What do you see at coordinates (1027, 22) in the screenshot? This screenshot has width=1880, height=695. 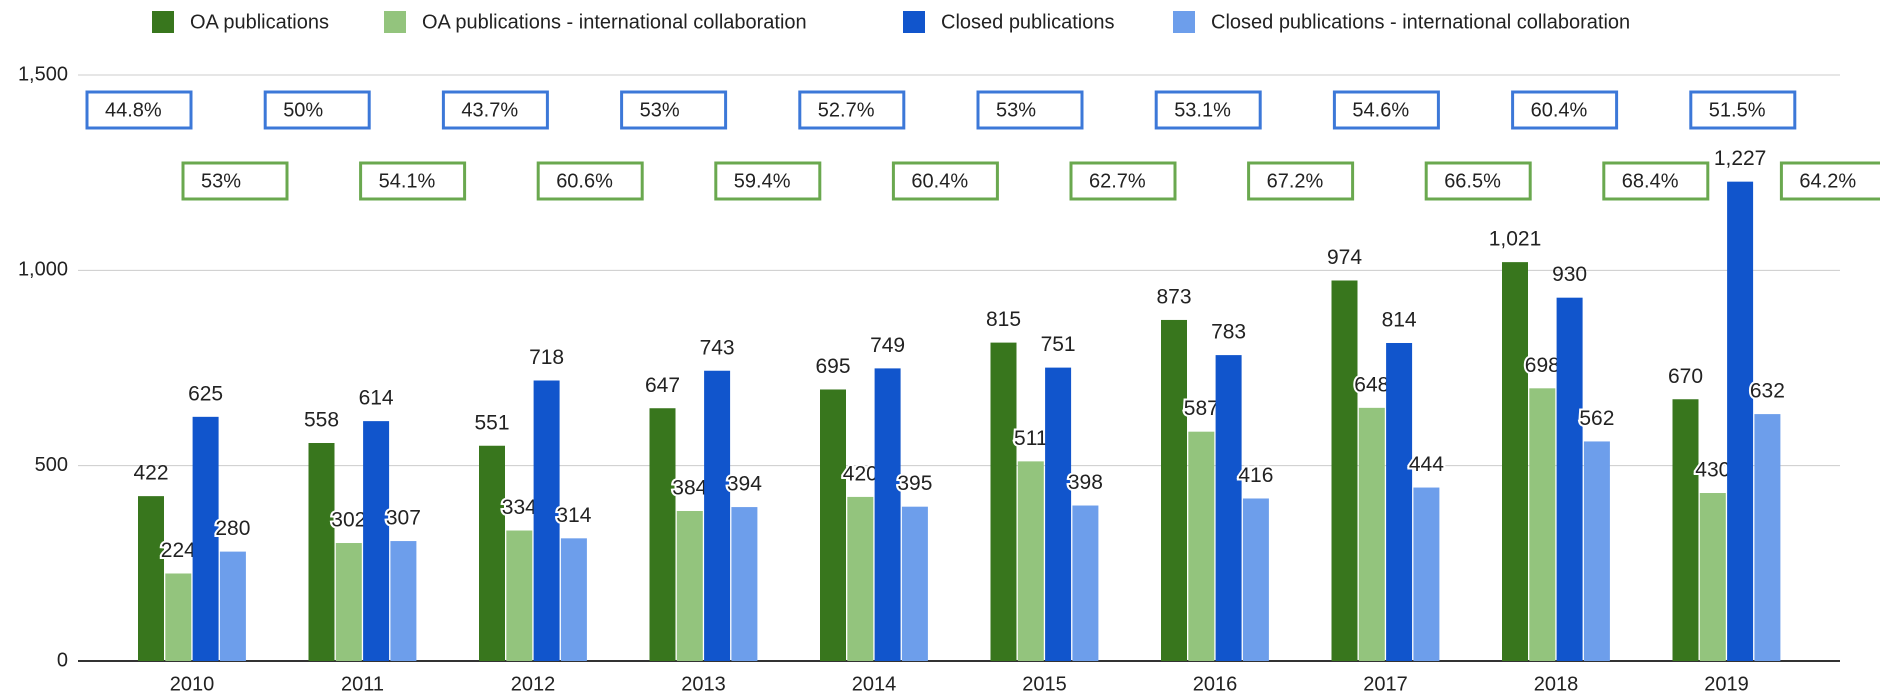 I see `legend-label: Closed publications` at bounding box center [1027, 22].